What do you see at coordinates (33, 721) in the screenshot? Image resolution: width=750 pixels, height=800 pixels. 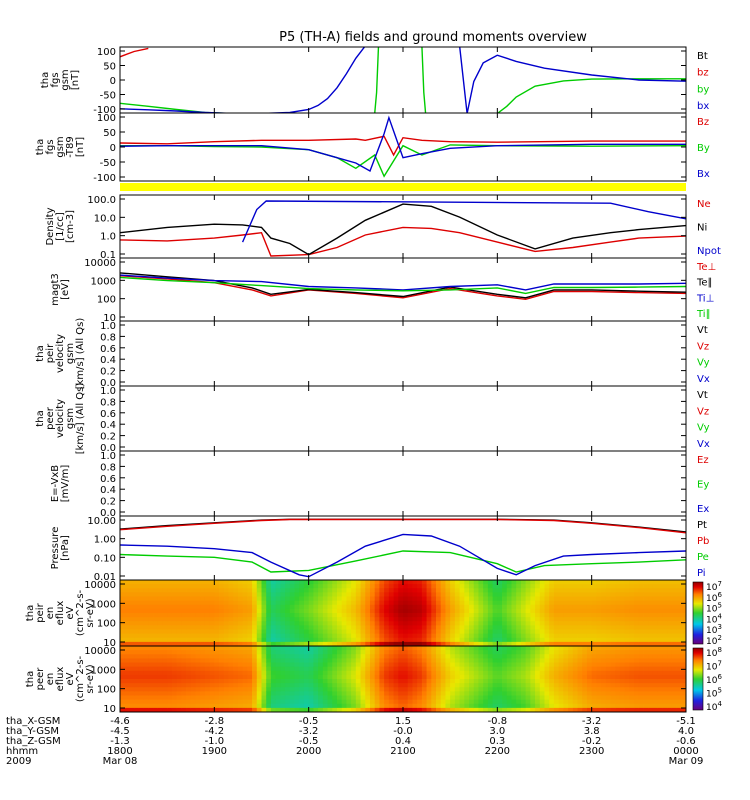 I see `x-row-label: tha_X-GSM` at bounding box center [33, 721].